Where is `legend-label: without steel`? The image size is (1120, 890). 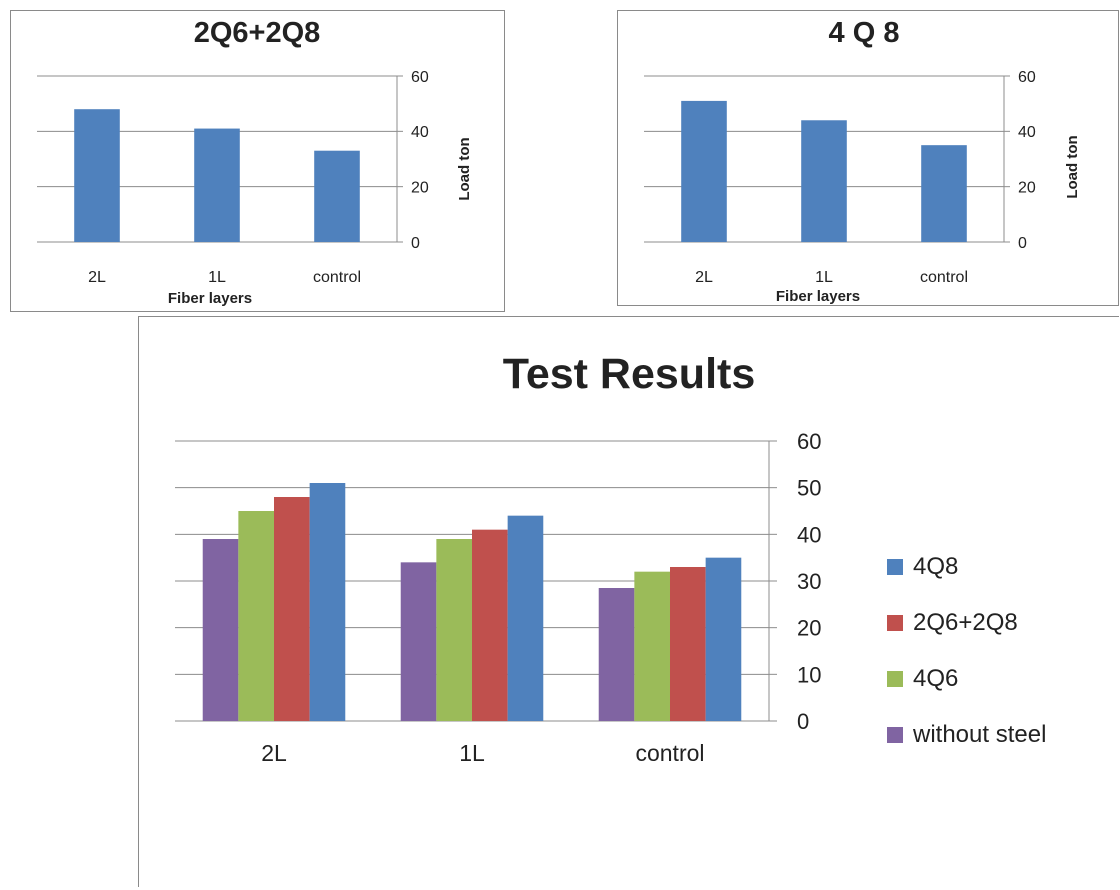
legend-label: without steel is located at coordinates (979, 734).